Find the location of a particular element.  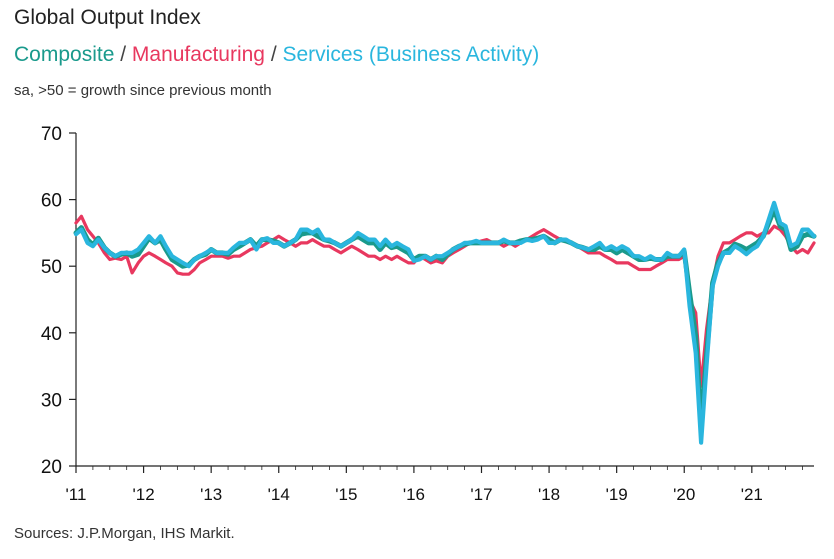

legend-services: Services (Business Activity) is located at coordinates (411, 54).